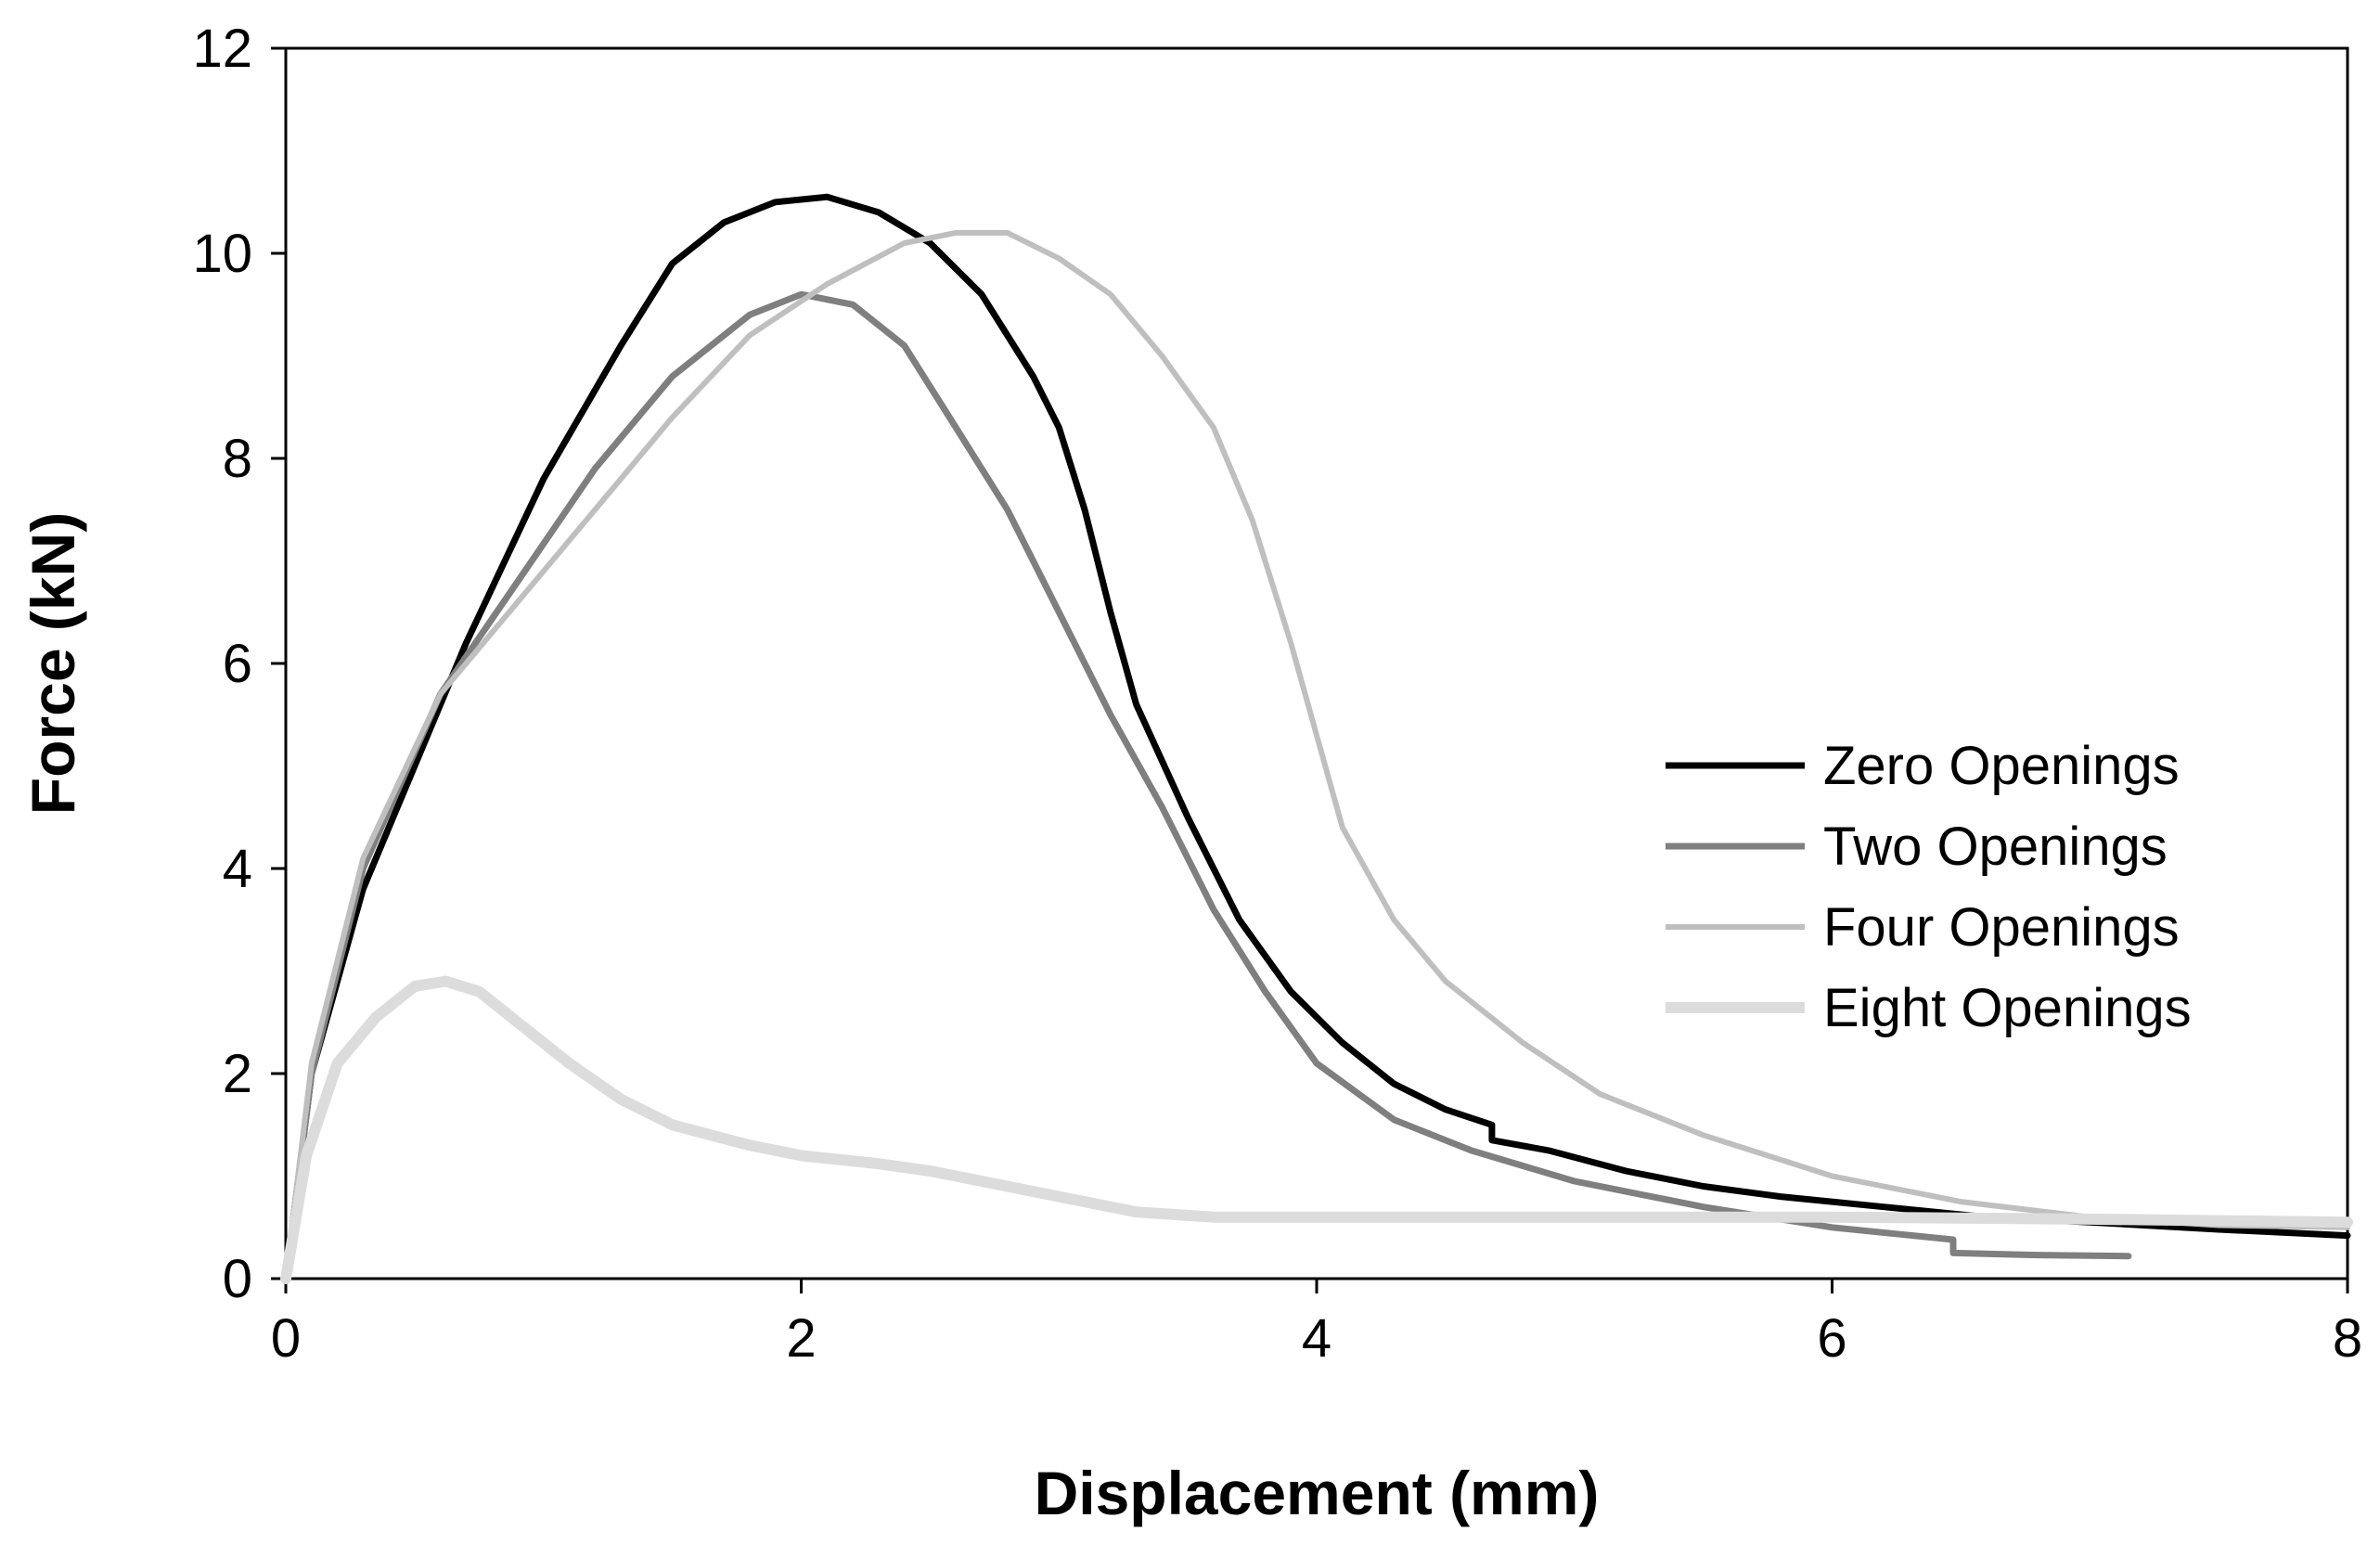 This screenshot has height=1544, width=2380. I want to click on legend-label: Two Openings, so click(1995, 847).